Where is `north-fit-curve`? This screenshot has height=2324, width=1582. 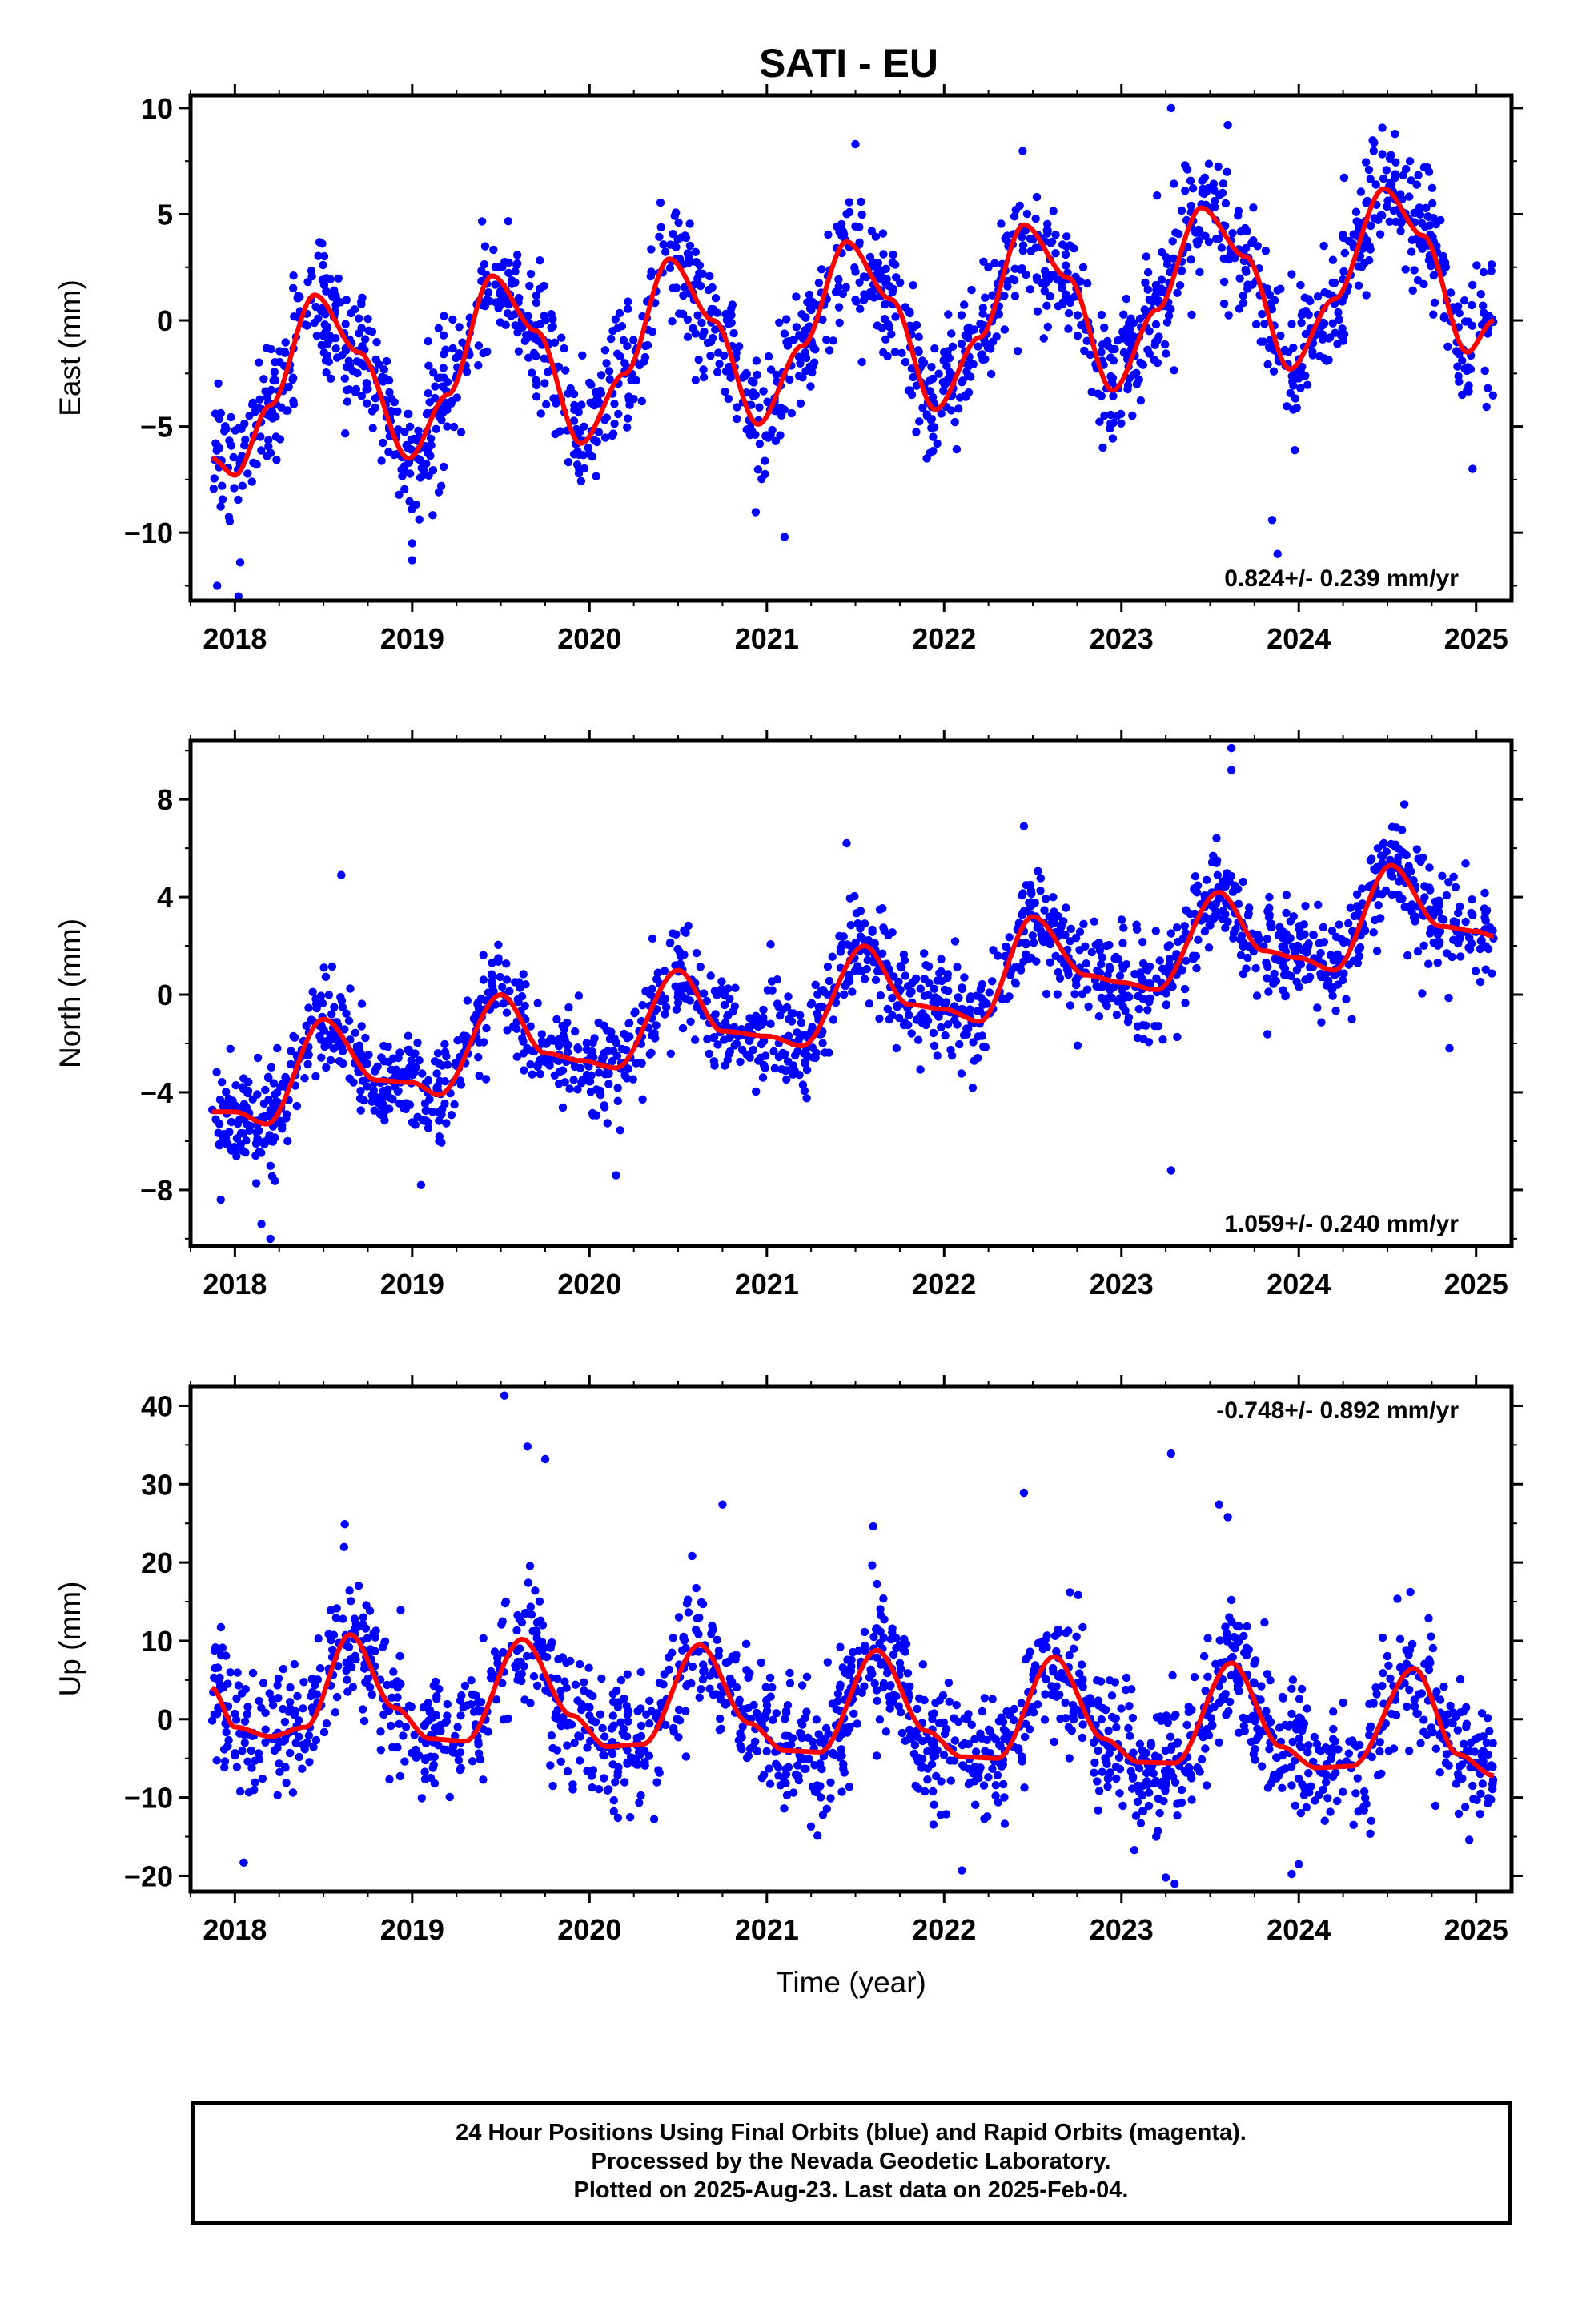 north-fit-curve is located at coordinates (853, 994).